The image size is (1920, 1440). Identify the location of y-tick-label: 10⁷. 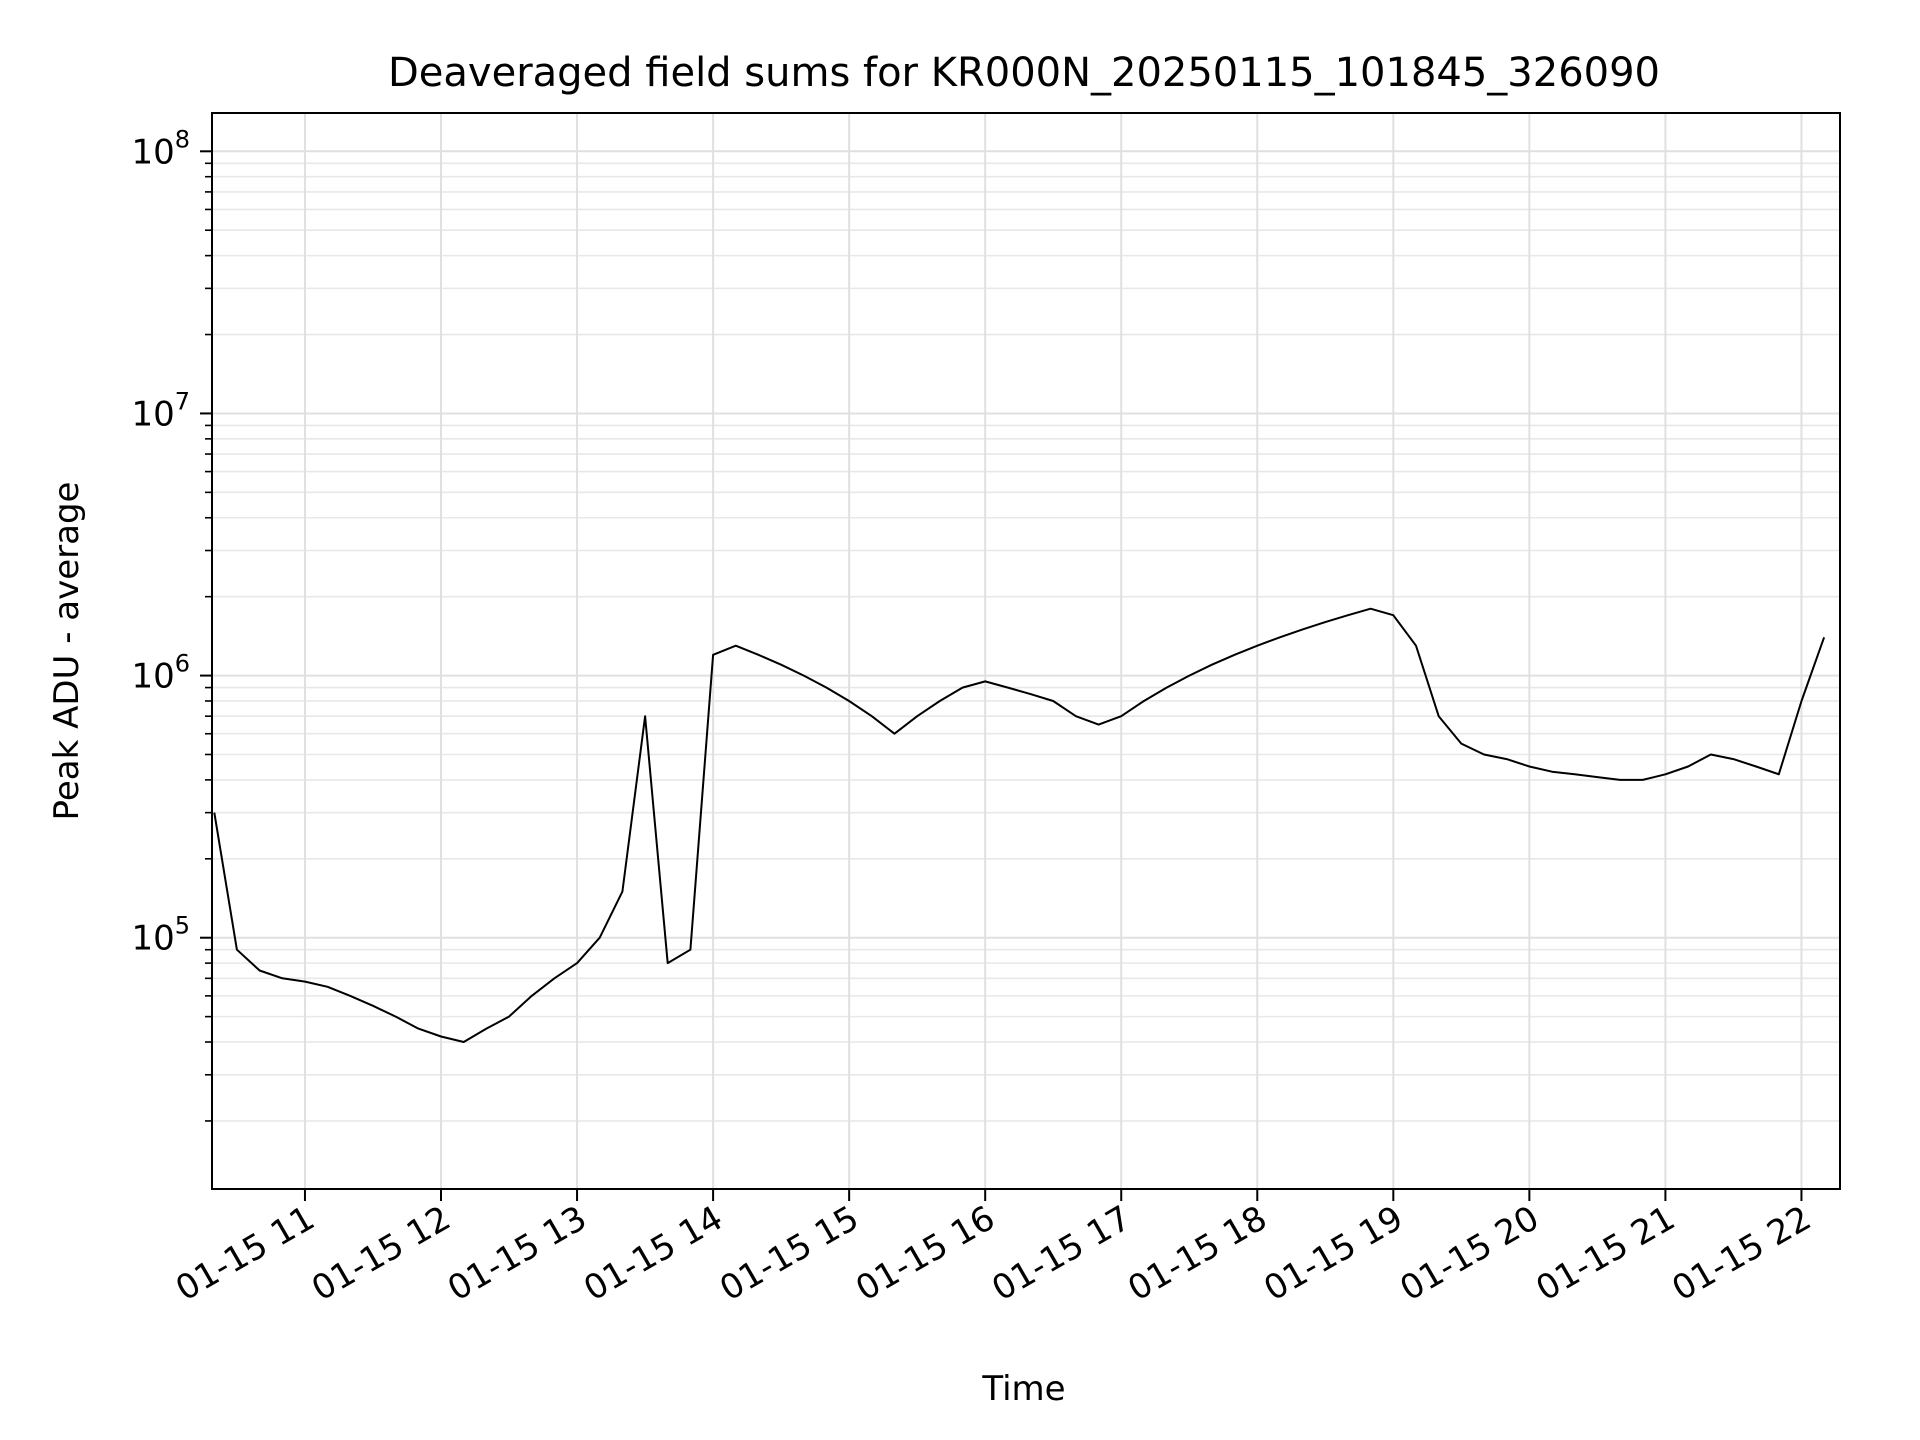
(160, 410).